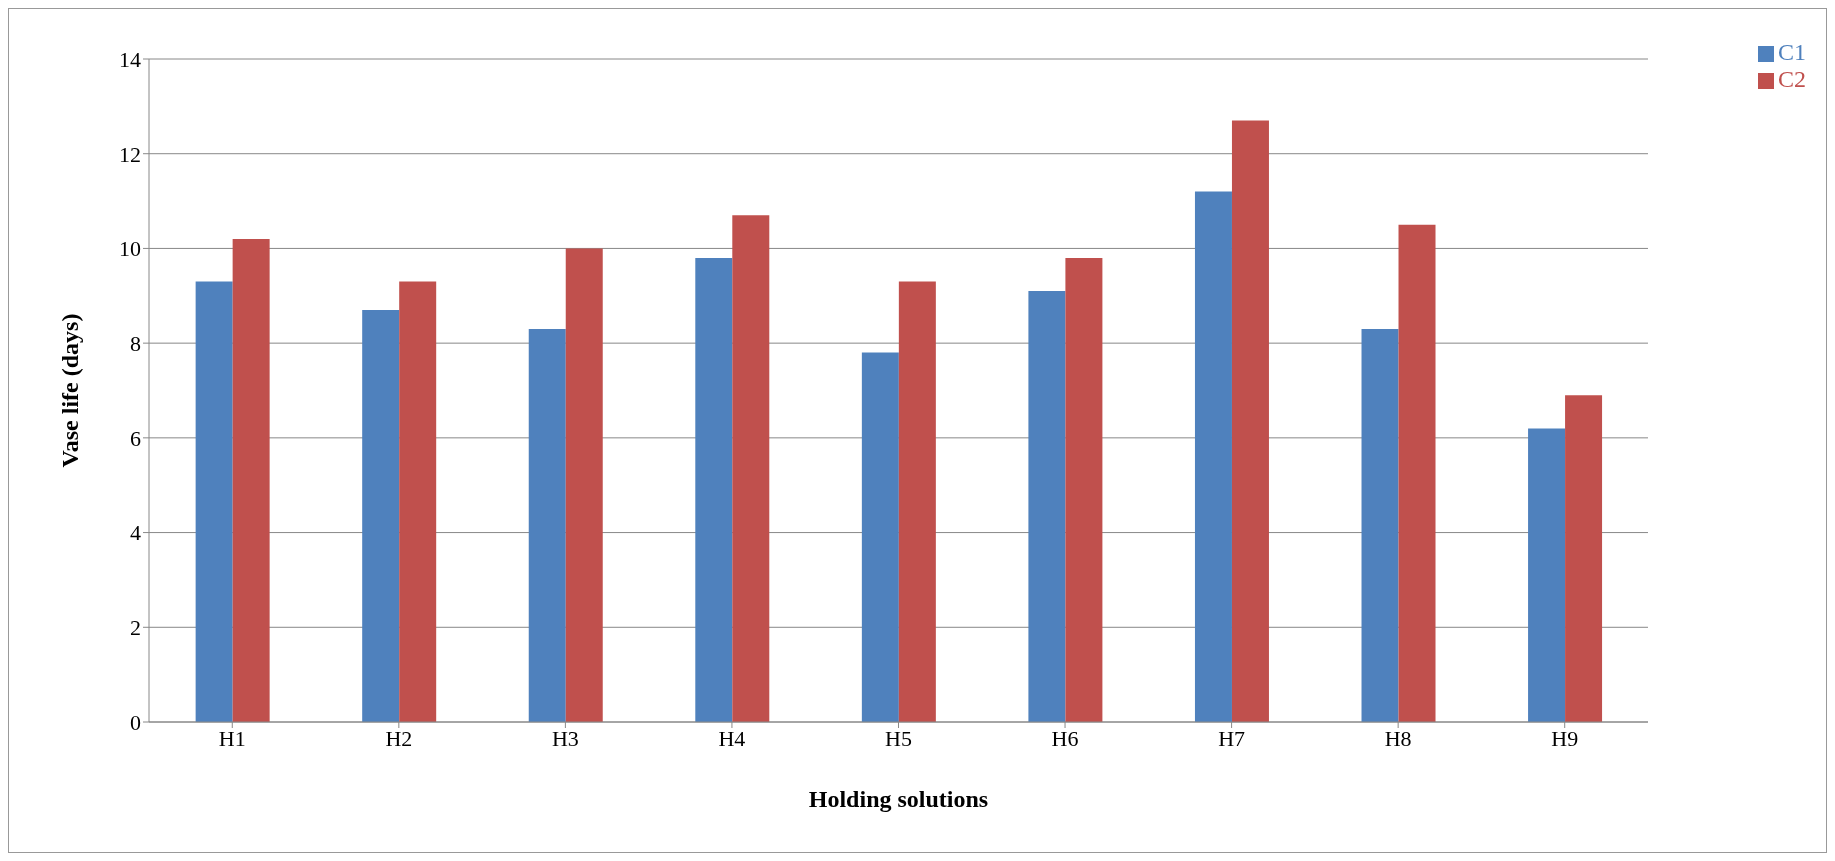  Describe the element at coordinates (399, 738) in the screenshot. I see `x-tick-label: H2` at that location.